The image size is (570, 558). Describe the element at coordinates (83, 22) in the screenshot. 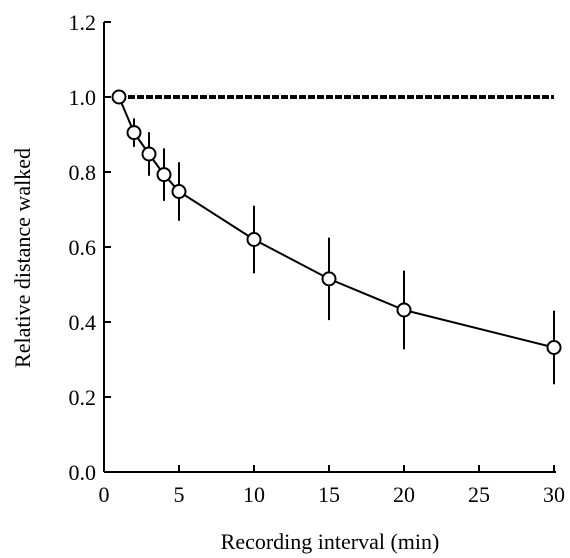

I see `y-tick-label: 1.2` at that location.